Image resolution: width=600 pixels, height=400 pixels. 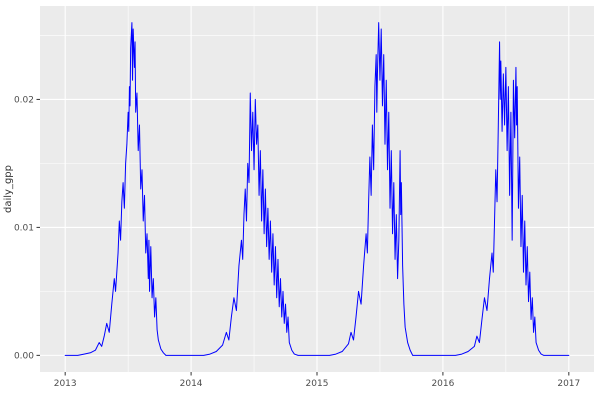 I want to click on y-tick-label: 0.00, so click(x=24, y=356).